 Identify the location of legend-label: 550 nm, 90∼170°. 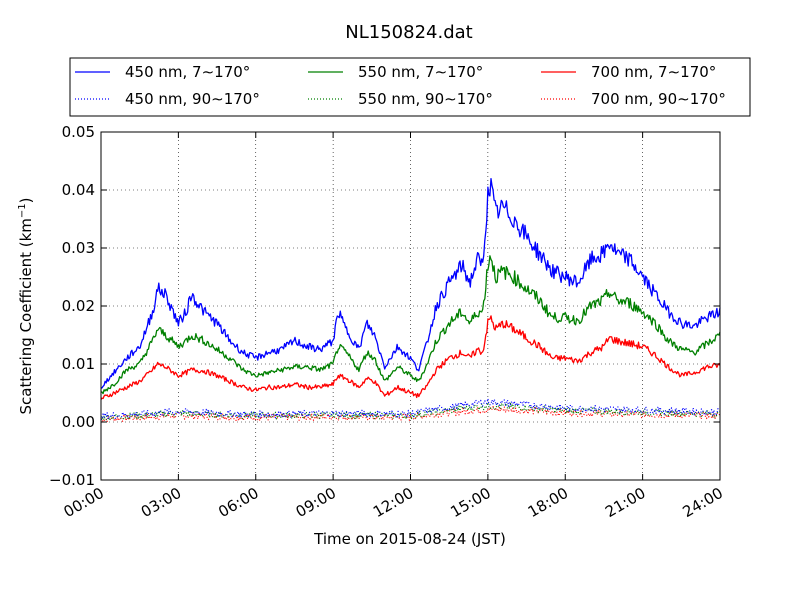
(425, 99).